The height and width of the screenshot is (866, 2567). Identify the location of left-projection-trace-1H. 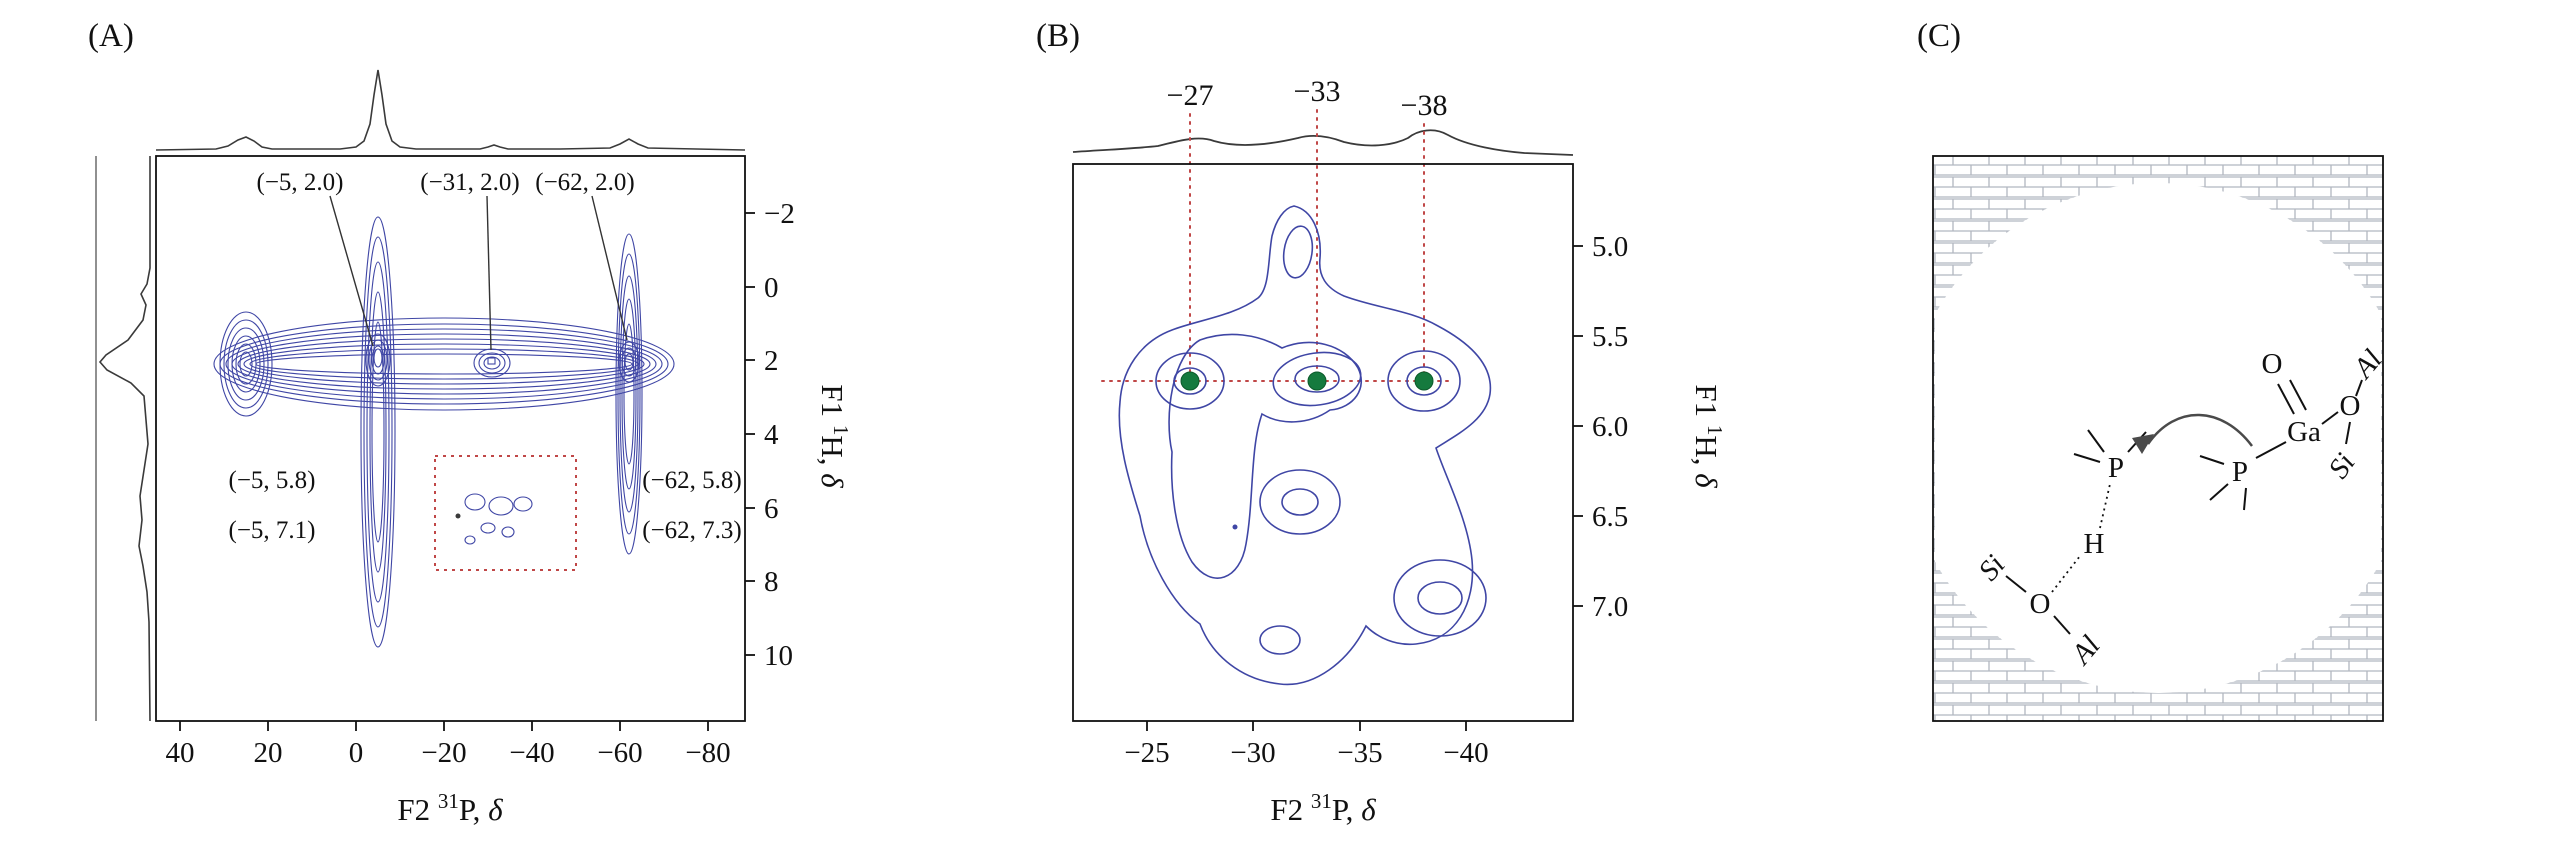
(124, 439).